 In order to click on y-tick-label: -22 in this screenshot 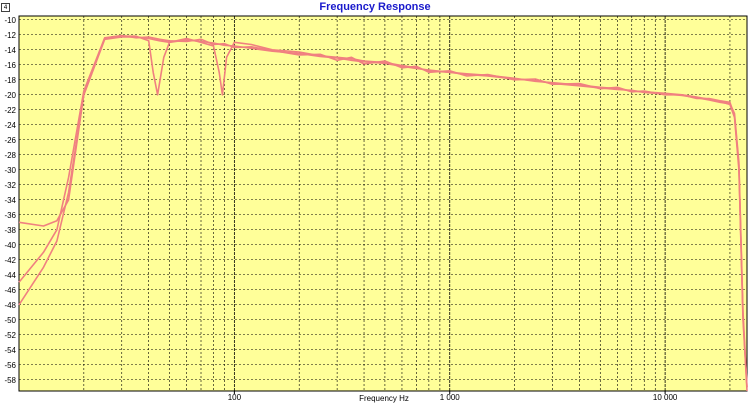, I will do `click(10, 110)`.